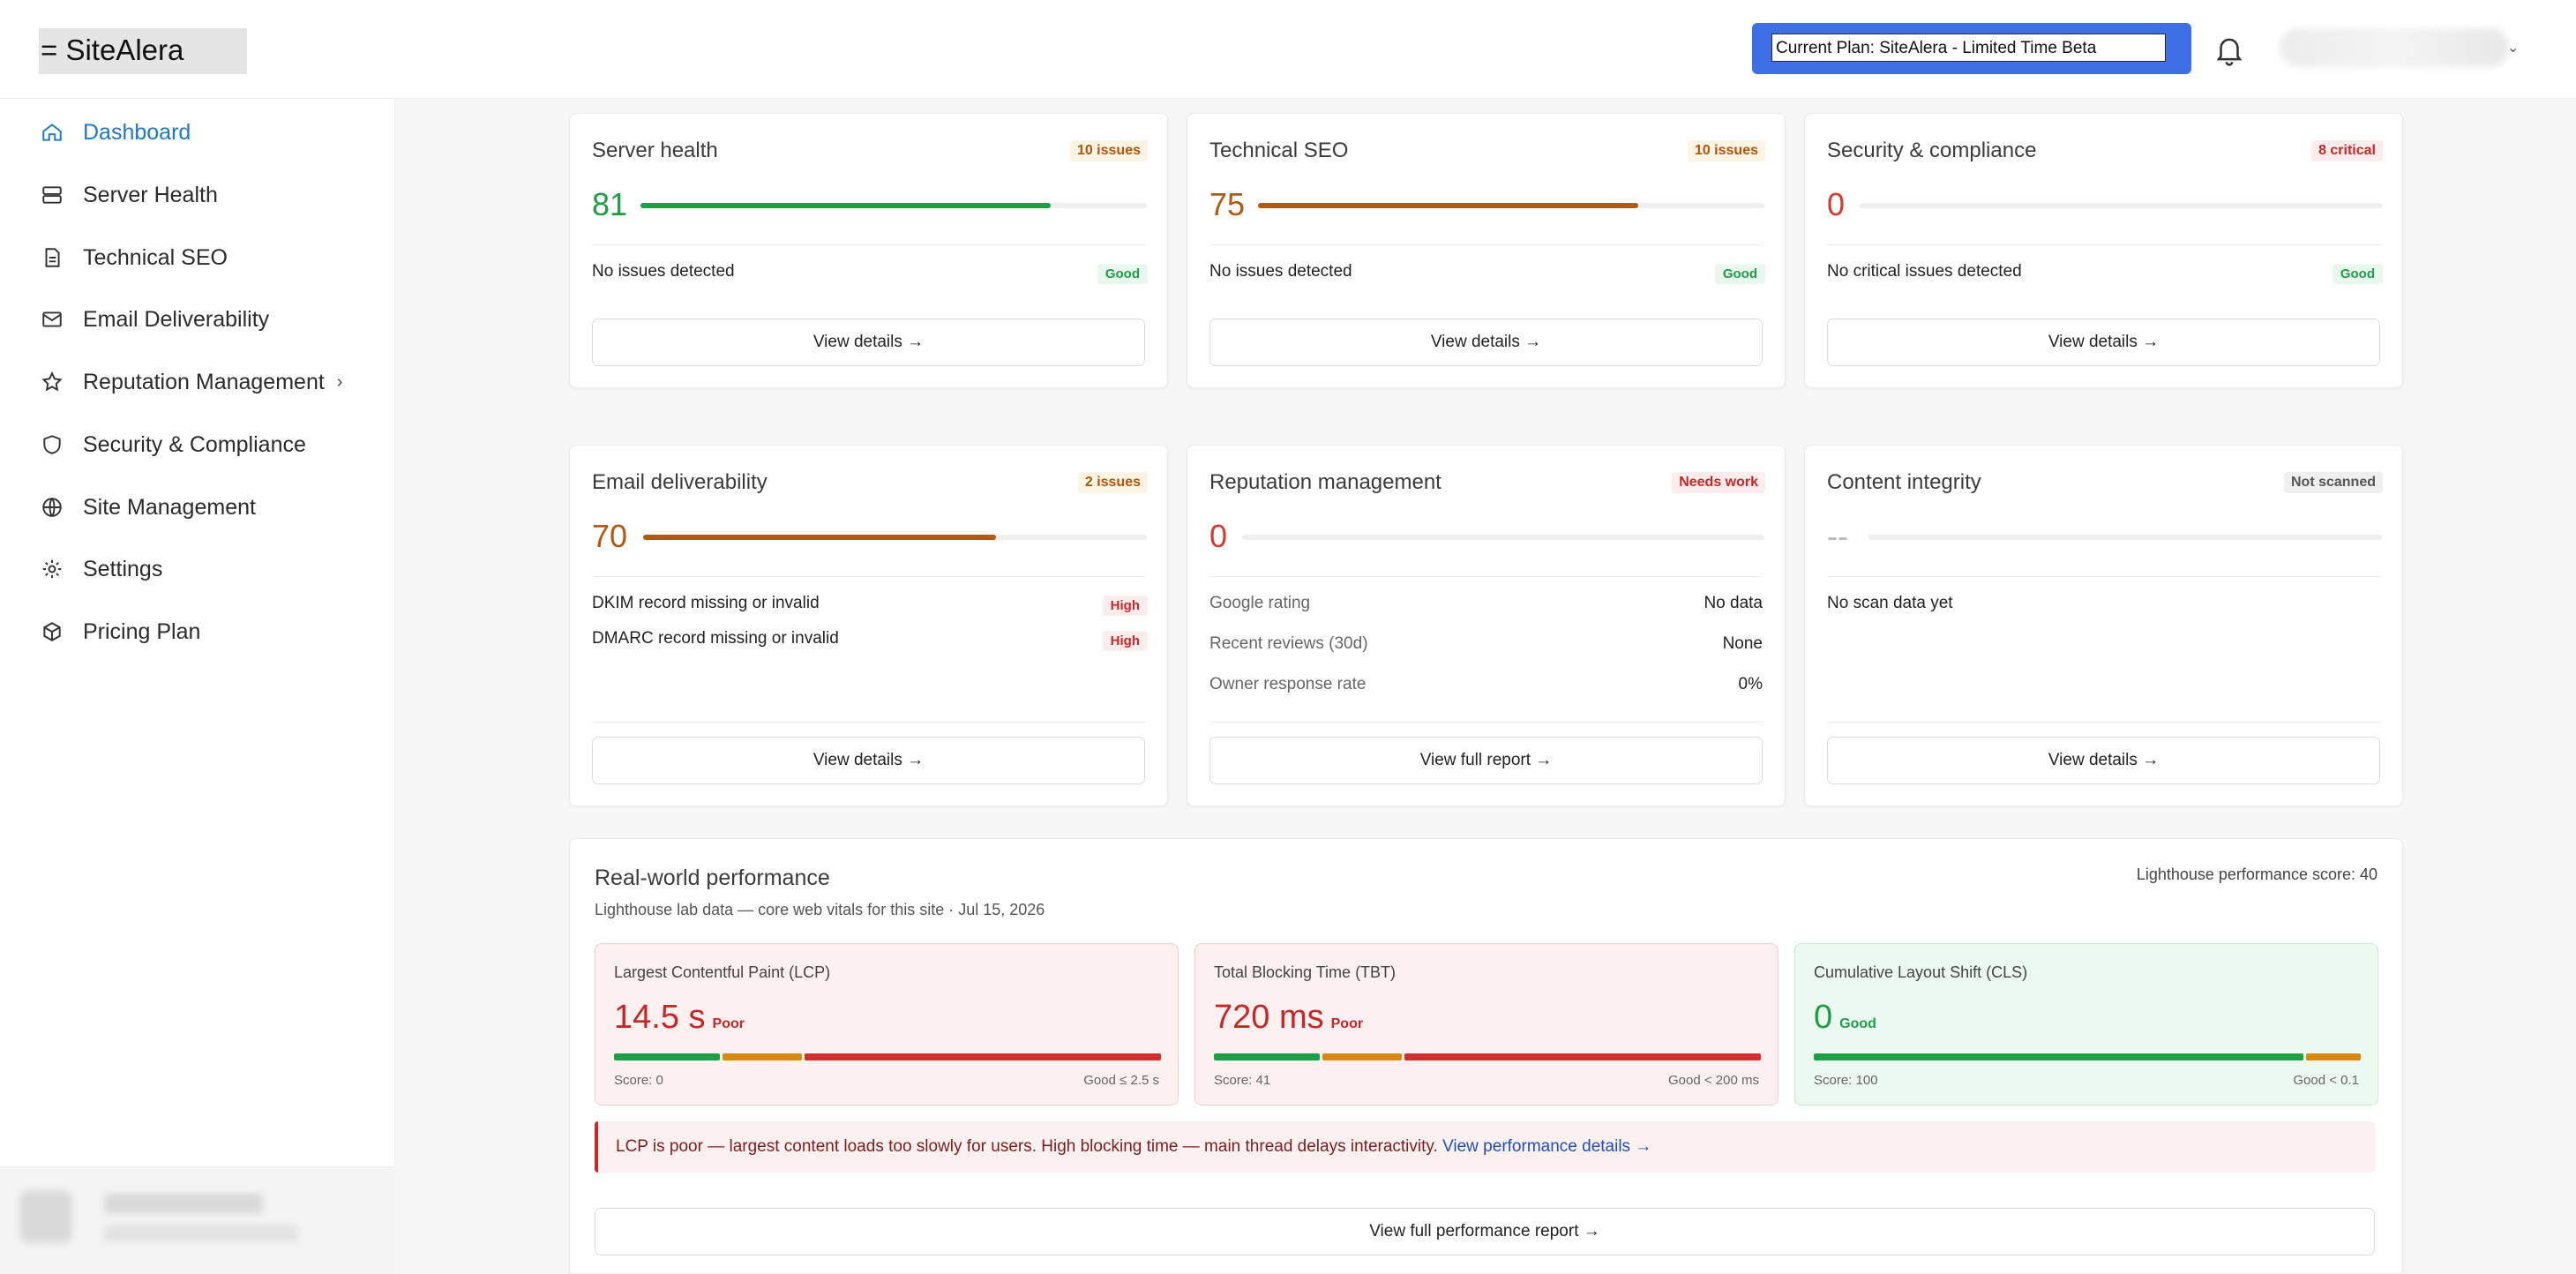 This screenshot has width=2576, height=1274. I want to click on home-icon, so click(52, 133).